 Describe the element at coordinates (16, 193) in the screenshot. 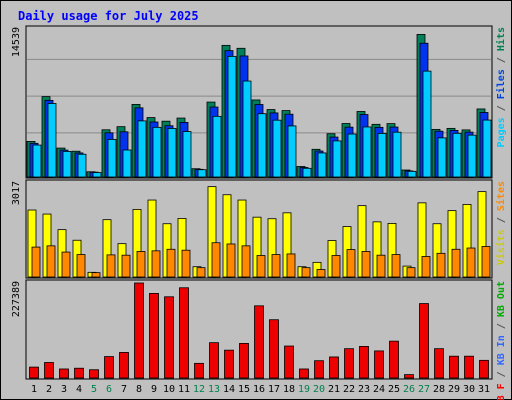

I see `panel-middle-ymax-label: 3017` at that location.